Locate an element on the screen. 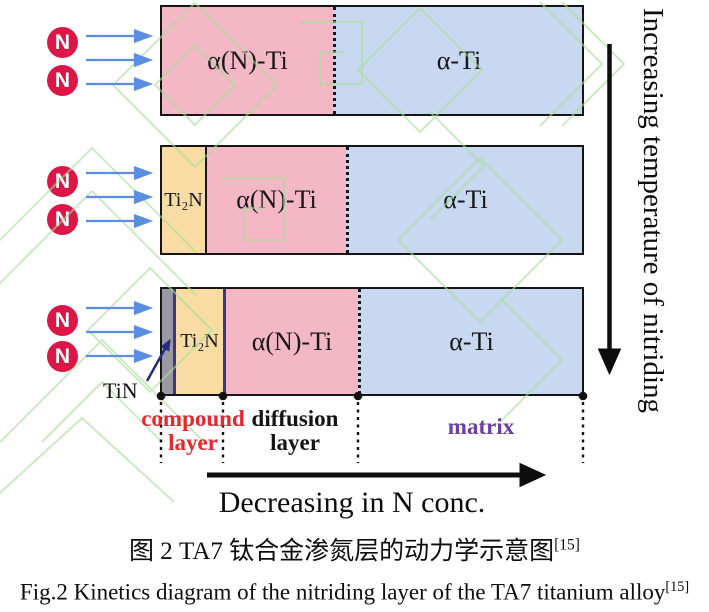 Image resolution: width=709 pixels, height=612 pixels. layer-bar-low-temp: α(N)-Ti α-Ti is located at coordinates (372, 60).